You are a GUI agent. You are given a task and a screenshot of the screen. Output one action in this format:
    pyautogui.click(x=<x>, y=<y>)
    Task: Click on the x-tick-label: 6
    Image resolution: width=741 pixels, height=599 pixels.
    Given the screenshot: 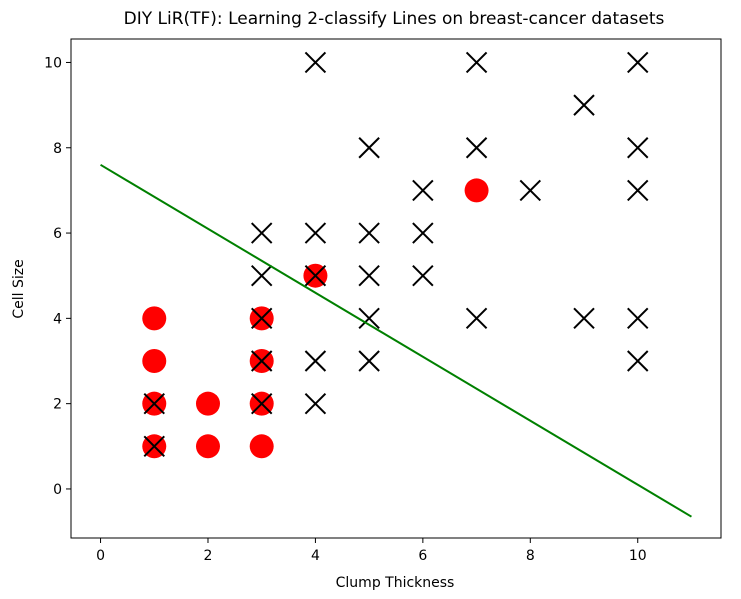 What is the action you would take?
    pyautogui.click(x=422, y=556)
    